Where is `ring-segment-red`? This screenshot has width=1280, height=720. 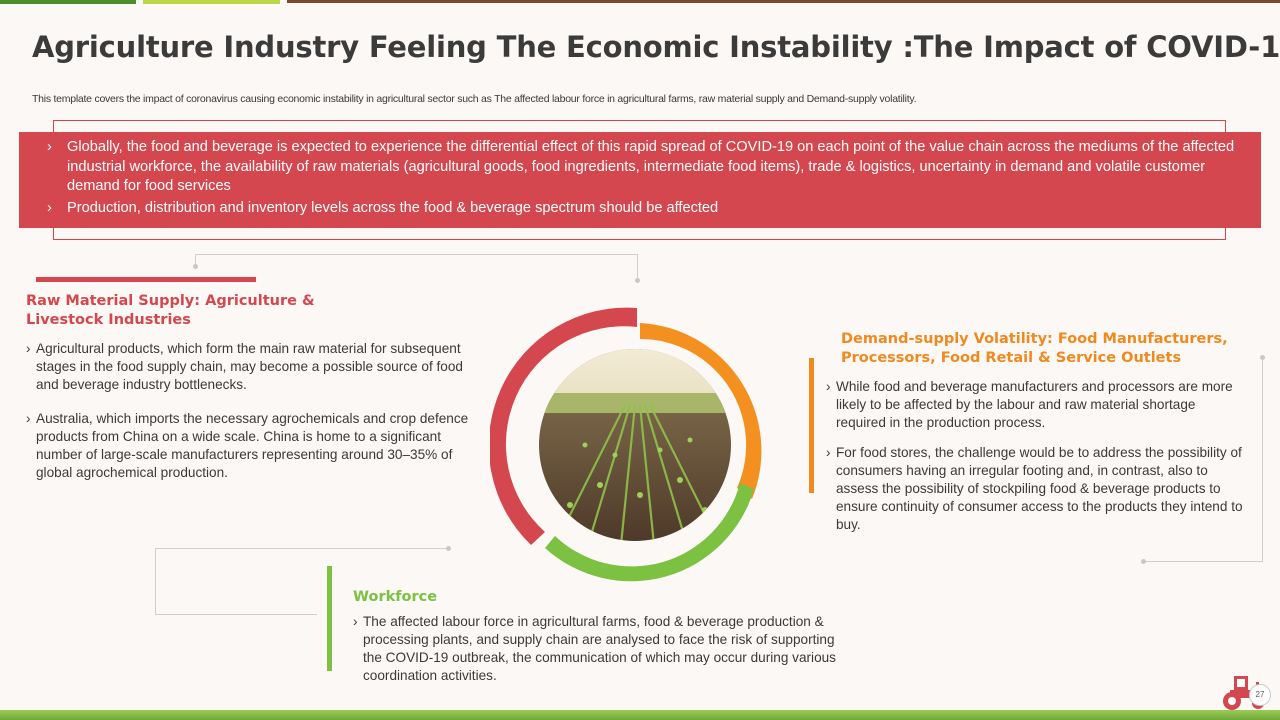 ring-segment-red is located at coordinates (563, 426).